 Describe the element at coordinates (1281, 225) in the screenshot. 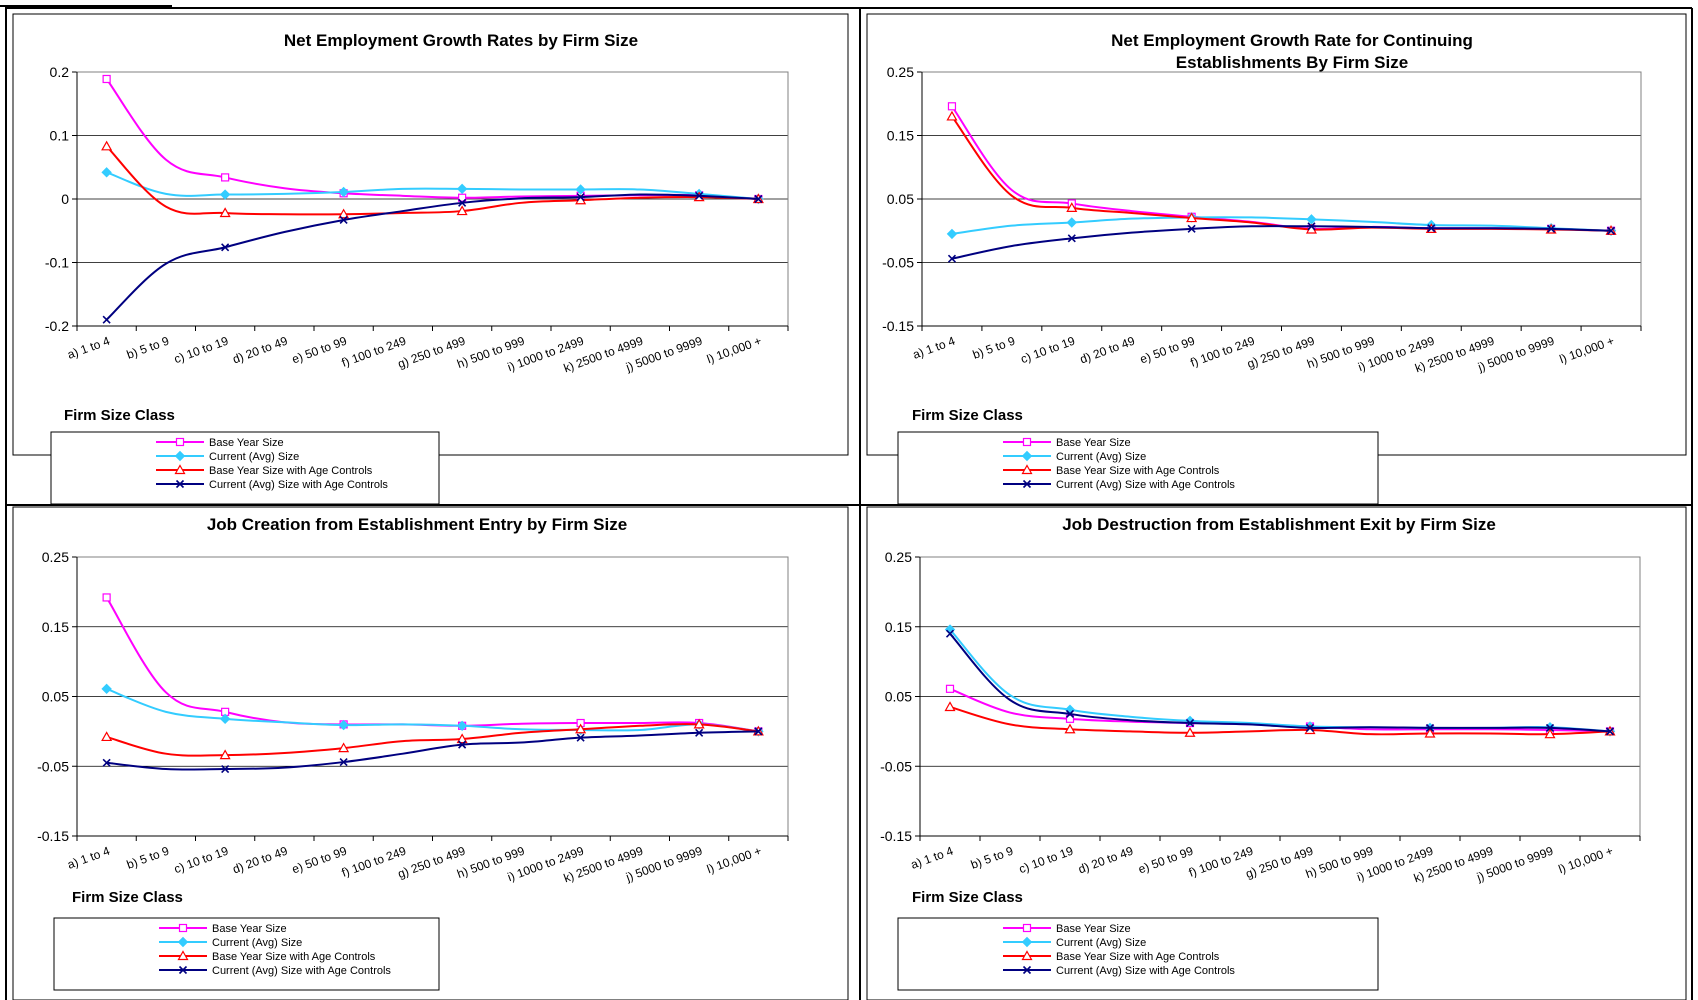

I see `series-line-current-avg-size` at that location.